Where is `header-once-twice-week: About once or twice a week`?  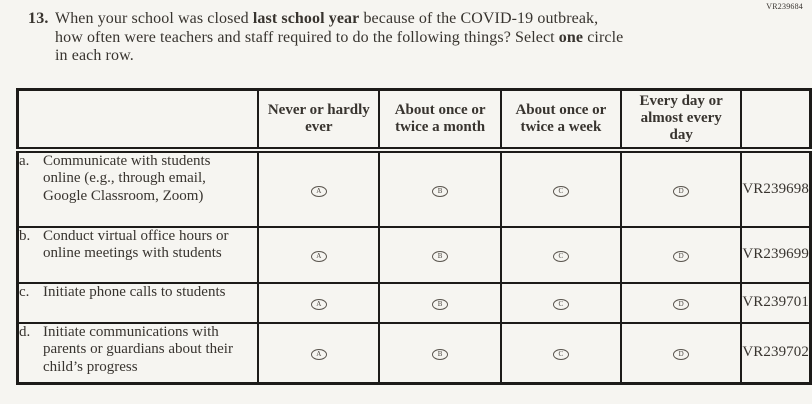 header-once-twice-week: About once or twice a week is located at coordinates (561, 120).